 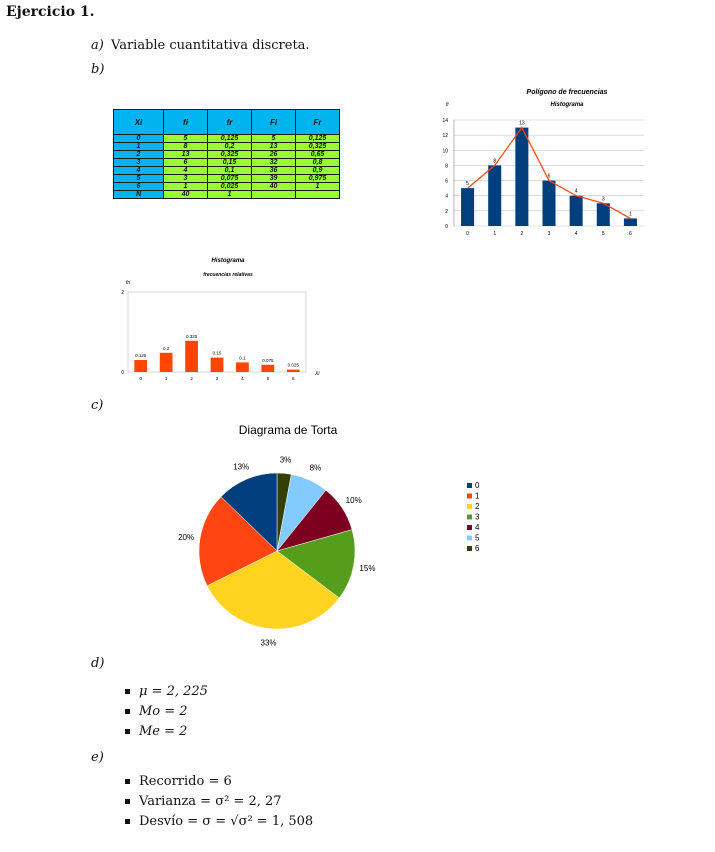 I want to click on list-item: μ = 2, 225, so click(x=166, y=692).